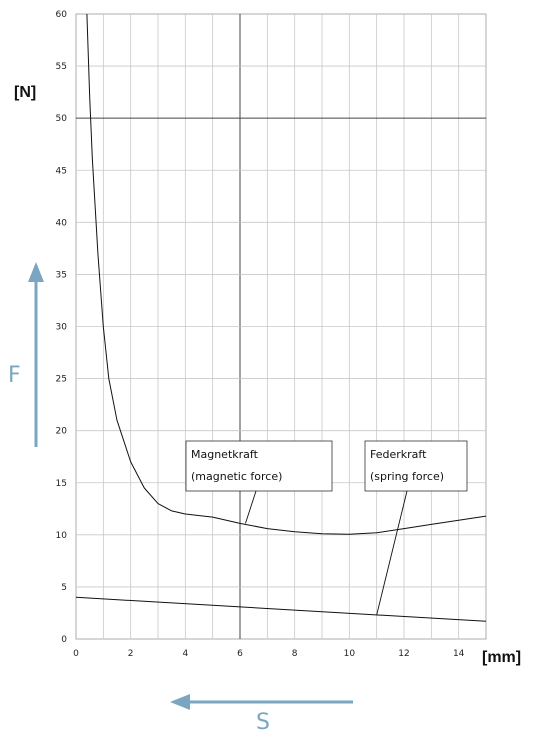  What do you see at coordinates (62, 119) in the screenshot?
I see `y-tick-label: 50` at bounding box center [62, 119].